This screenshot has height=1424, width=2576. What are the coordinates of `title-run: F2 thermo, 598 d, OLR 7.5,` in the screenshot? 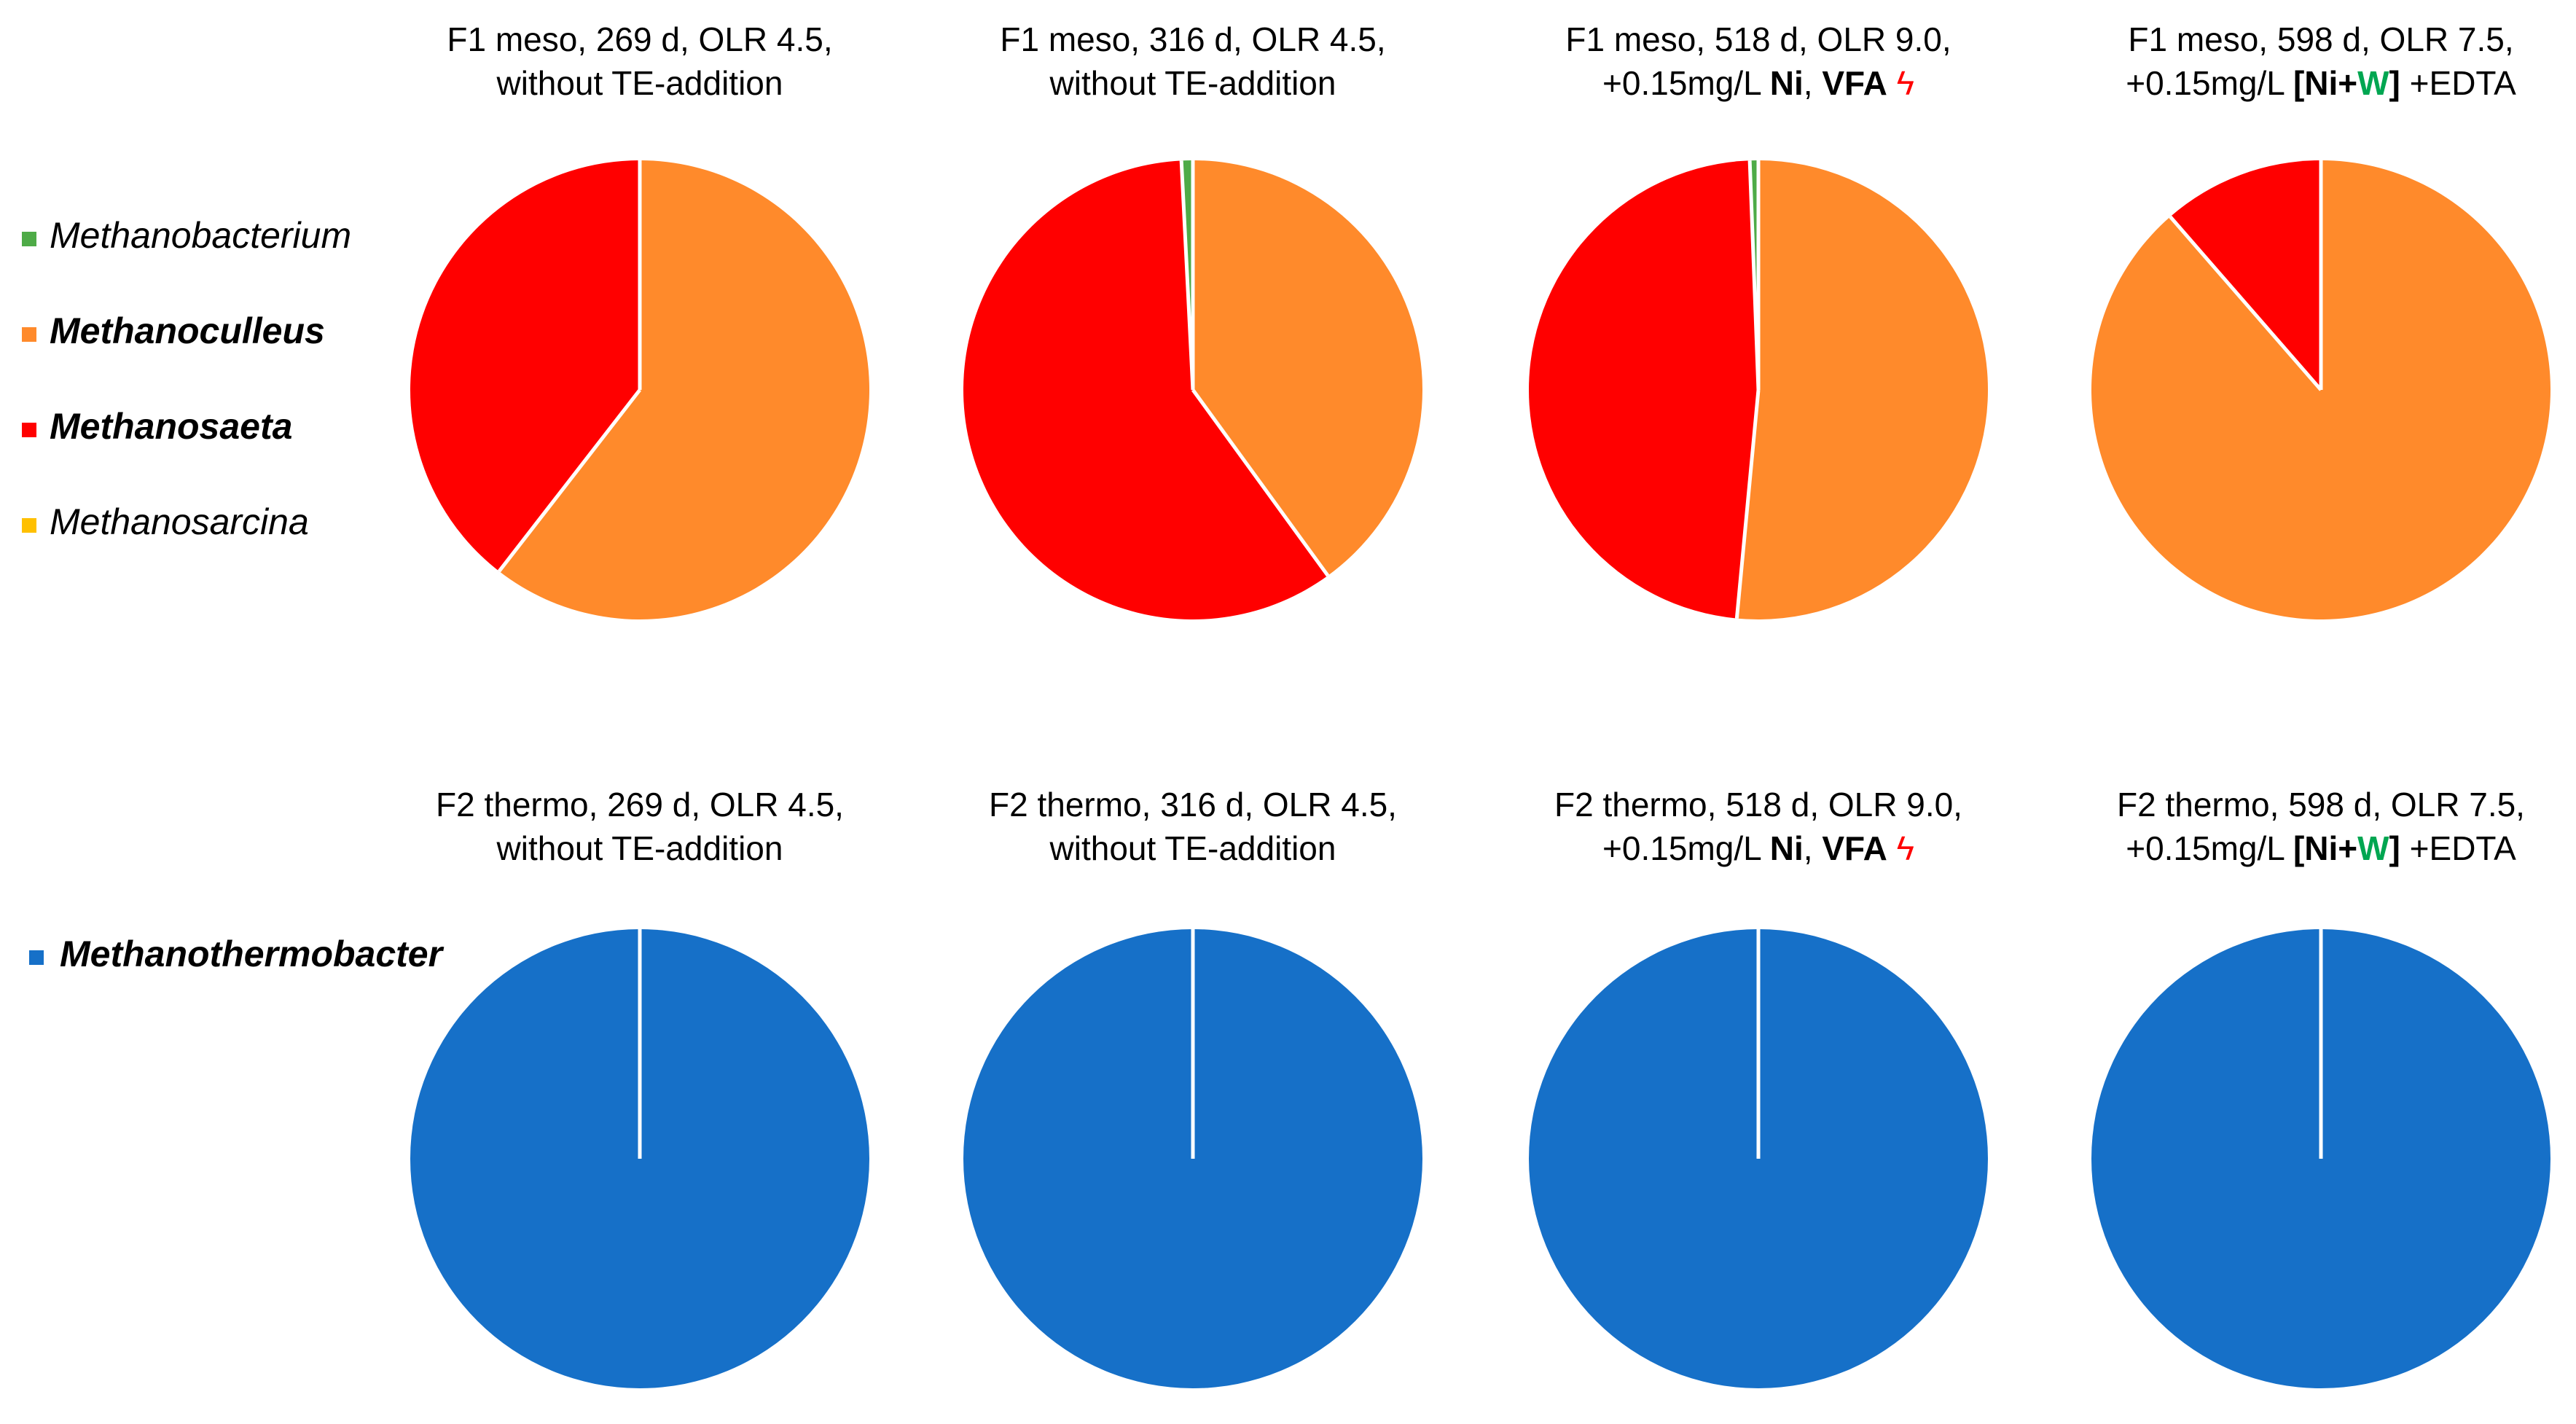 It's located at (2321, 805).